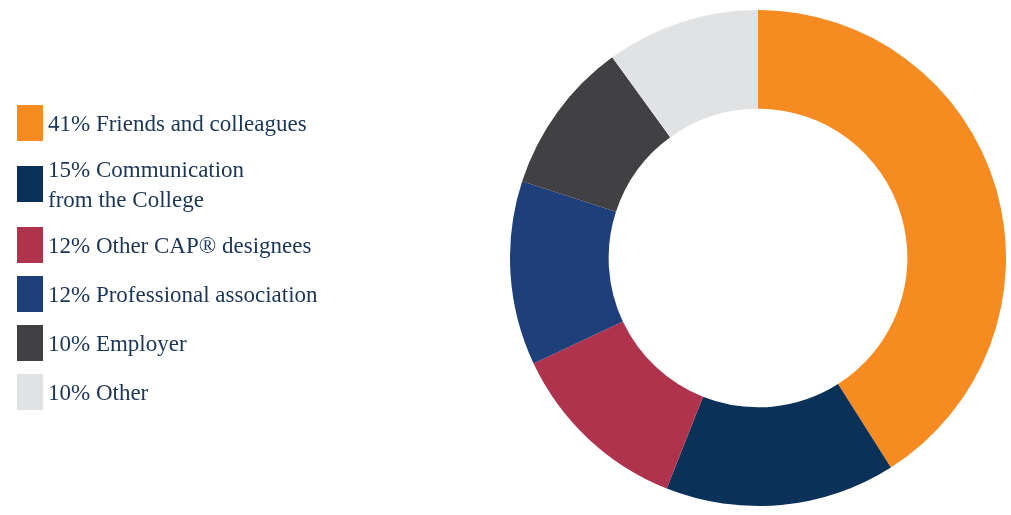 The height and width of the screenshot is (515, 1011). I want to click on legend-label: 10% Employer, so click(117, 343).